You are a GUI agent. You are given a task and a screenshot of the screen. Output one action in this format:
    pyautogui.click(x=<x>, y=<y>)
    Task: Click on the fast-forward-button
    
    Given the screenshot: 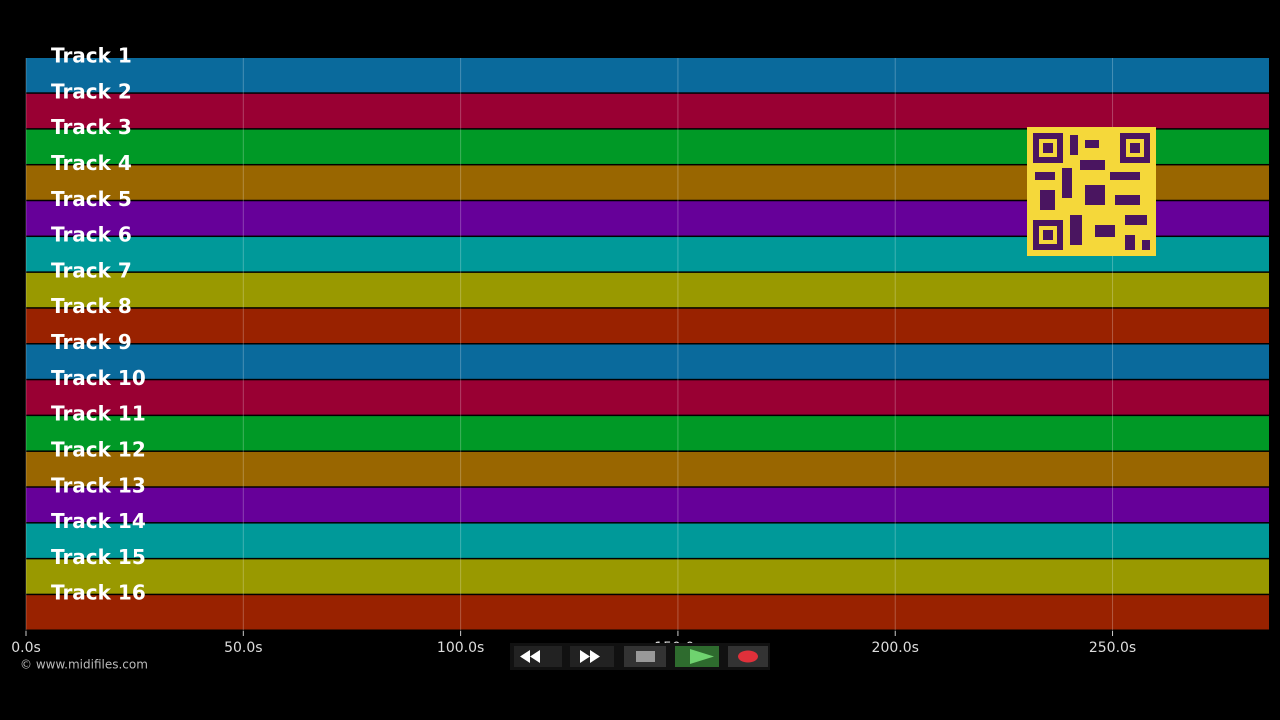 What is the action you would take?
    pyautogui.click(x=592, y=656)
    